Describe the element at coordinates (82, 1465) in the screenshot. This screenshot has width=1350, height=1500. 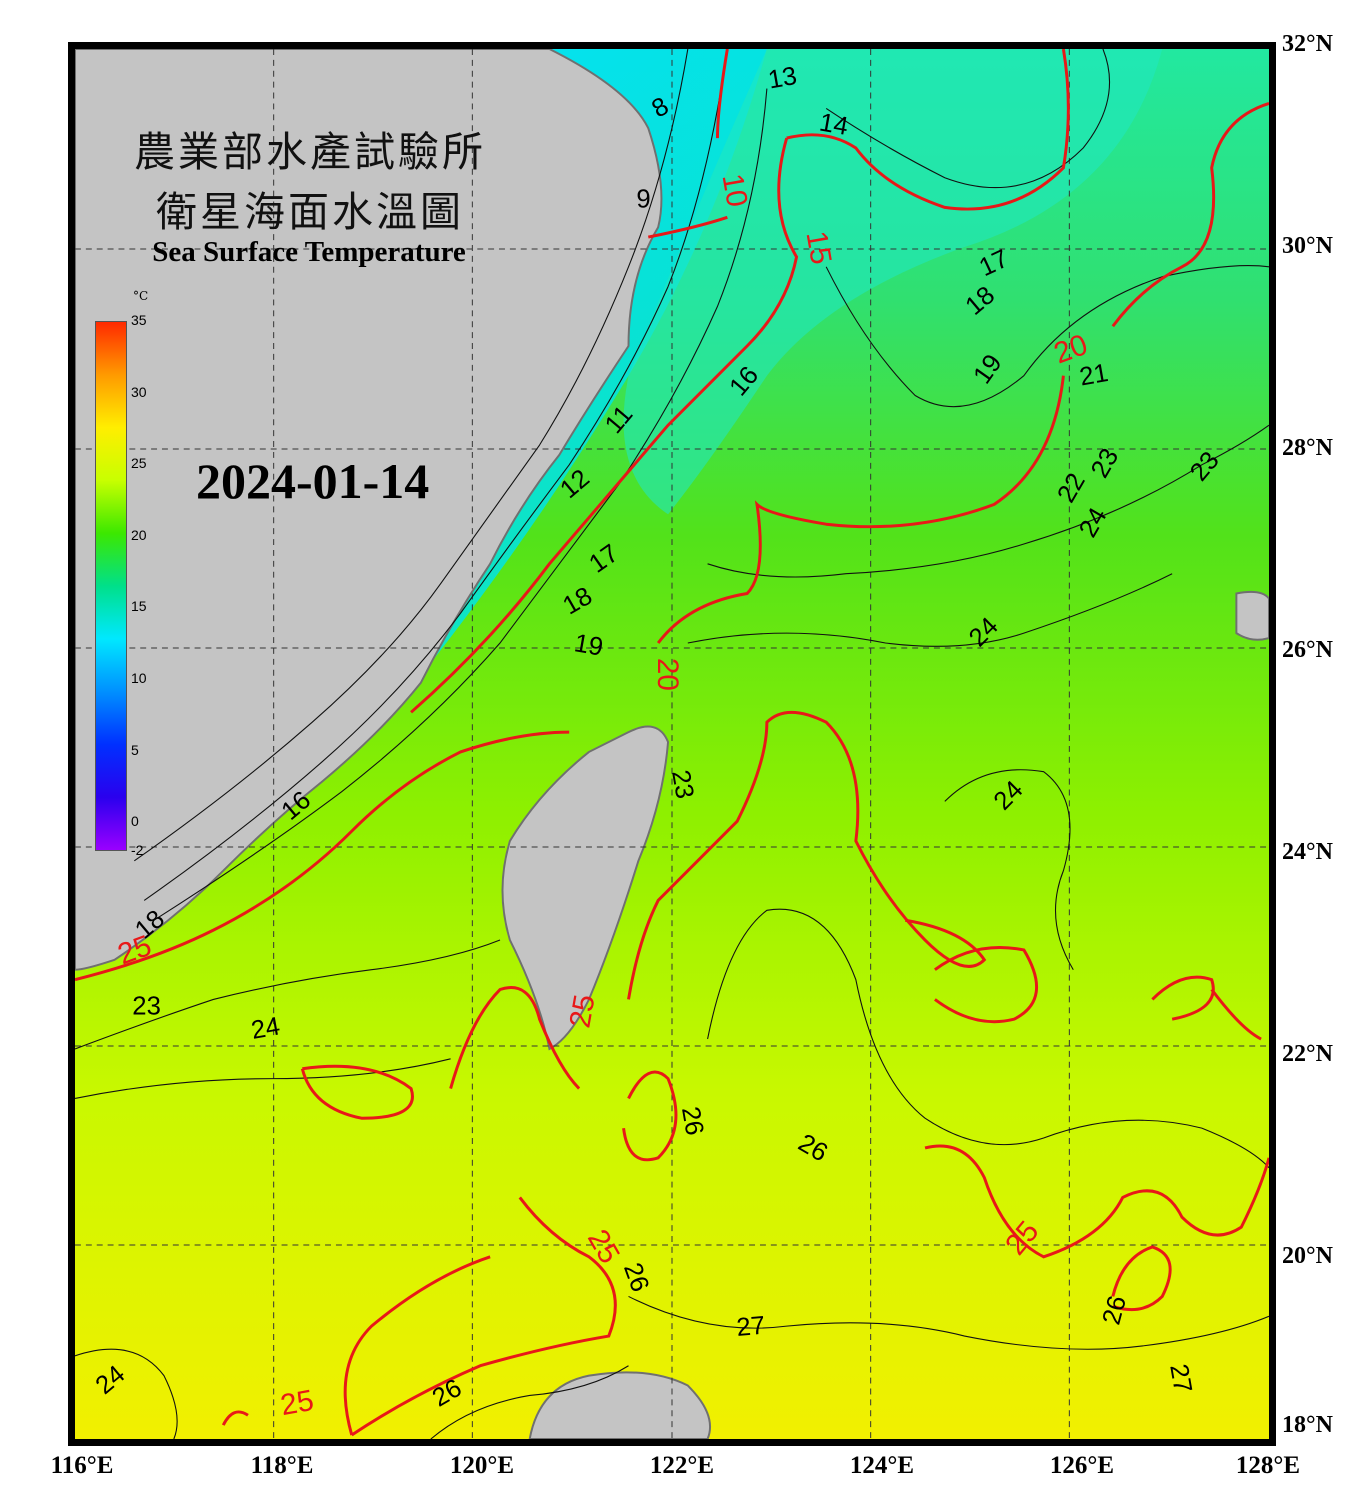
I see `longitude-label: 116°E` at that location.